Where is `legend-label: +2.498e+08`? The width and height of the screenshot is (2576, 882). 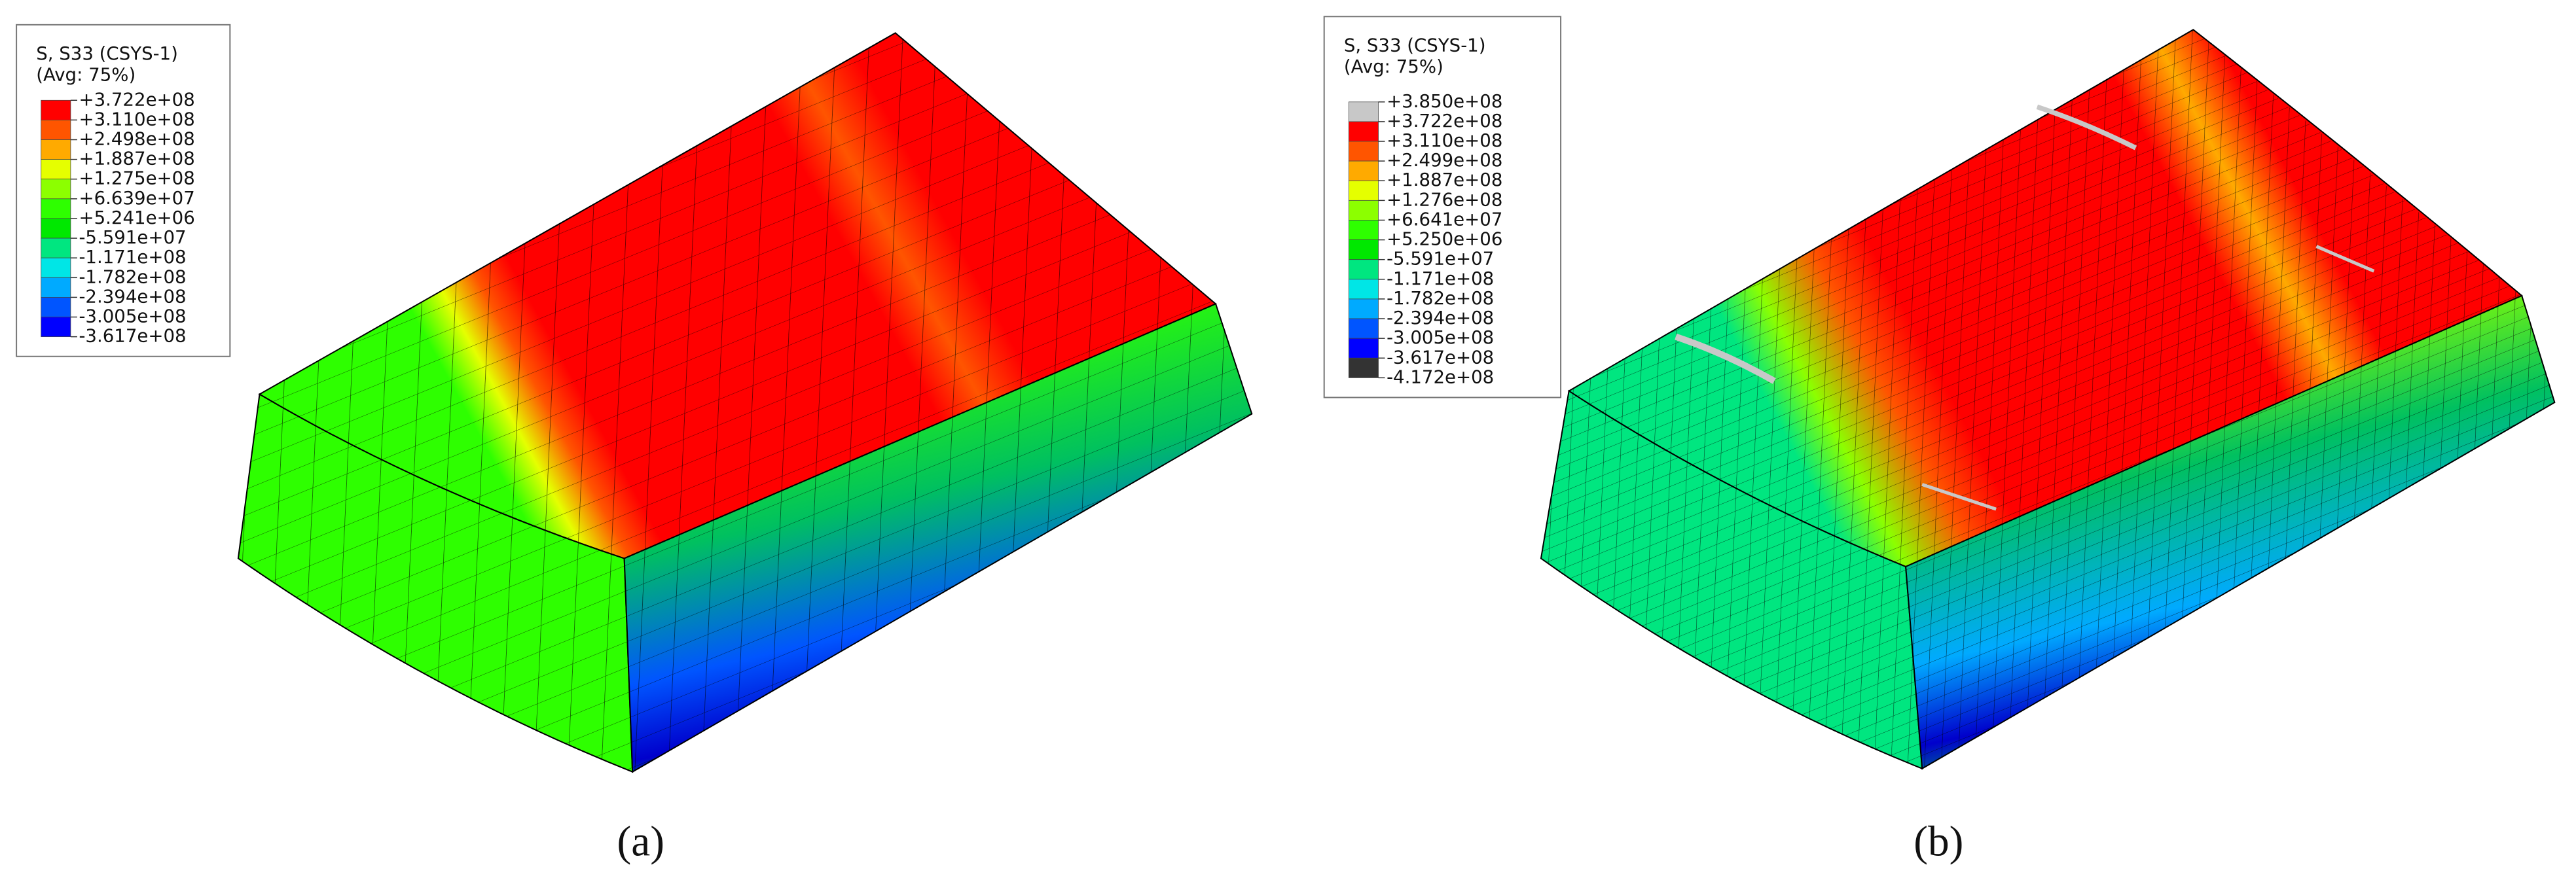
legend-label: +2.498e+08 is located at coordinates (136, 138).